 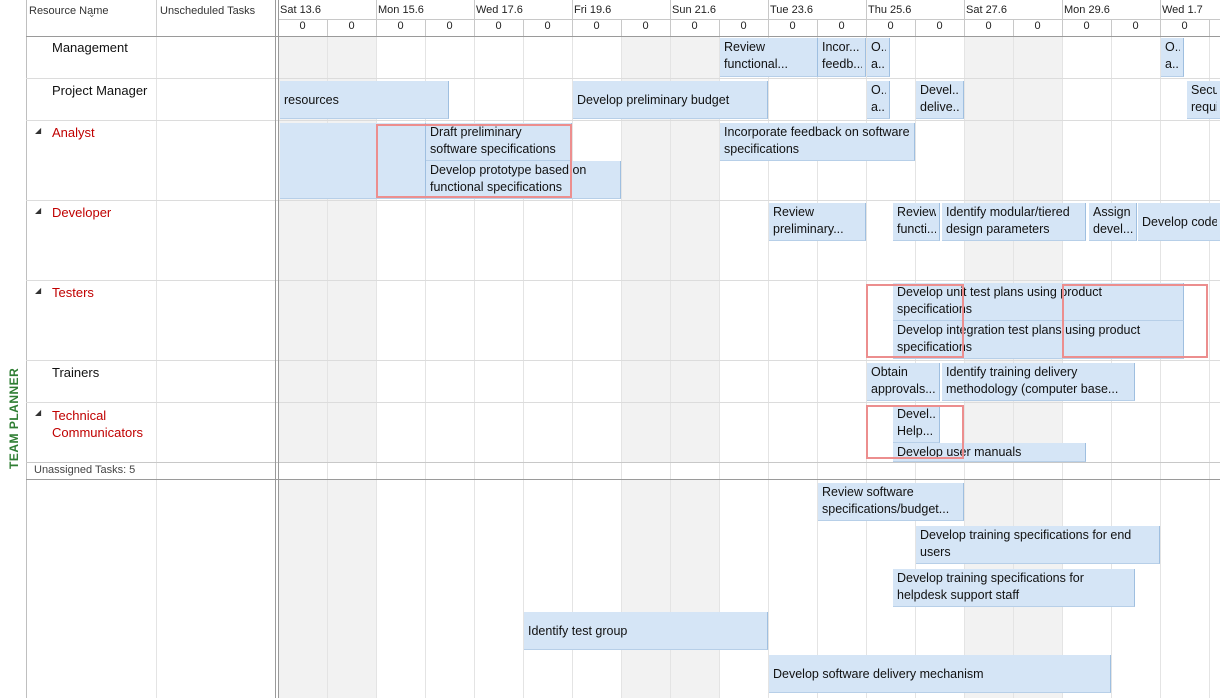 What do you see at coordinates (98, 424) in the screenshot?
I see `resource-name-technical-communicators: Technical Communicators` at bounding box center [98, 424].